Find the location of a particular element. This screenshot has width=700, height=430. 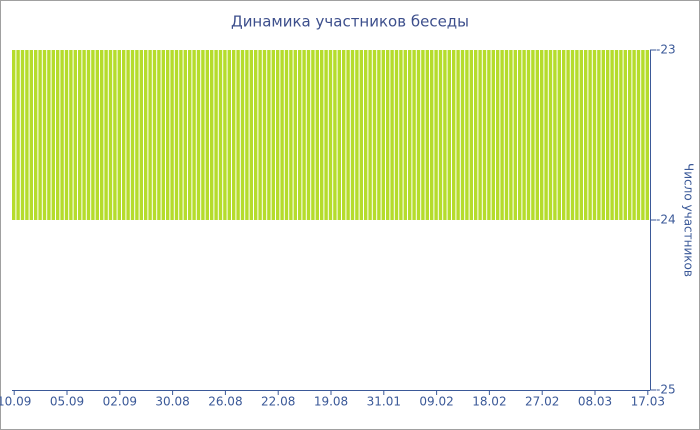

x-tick-label: 05.09 is located at coordinates (67, 402).